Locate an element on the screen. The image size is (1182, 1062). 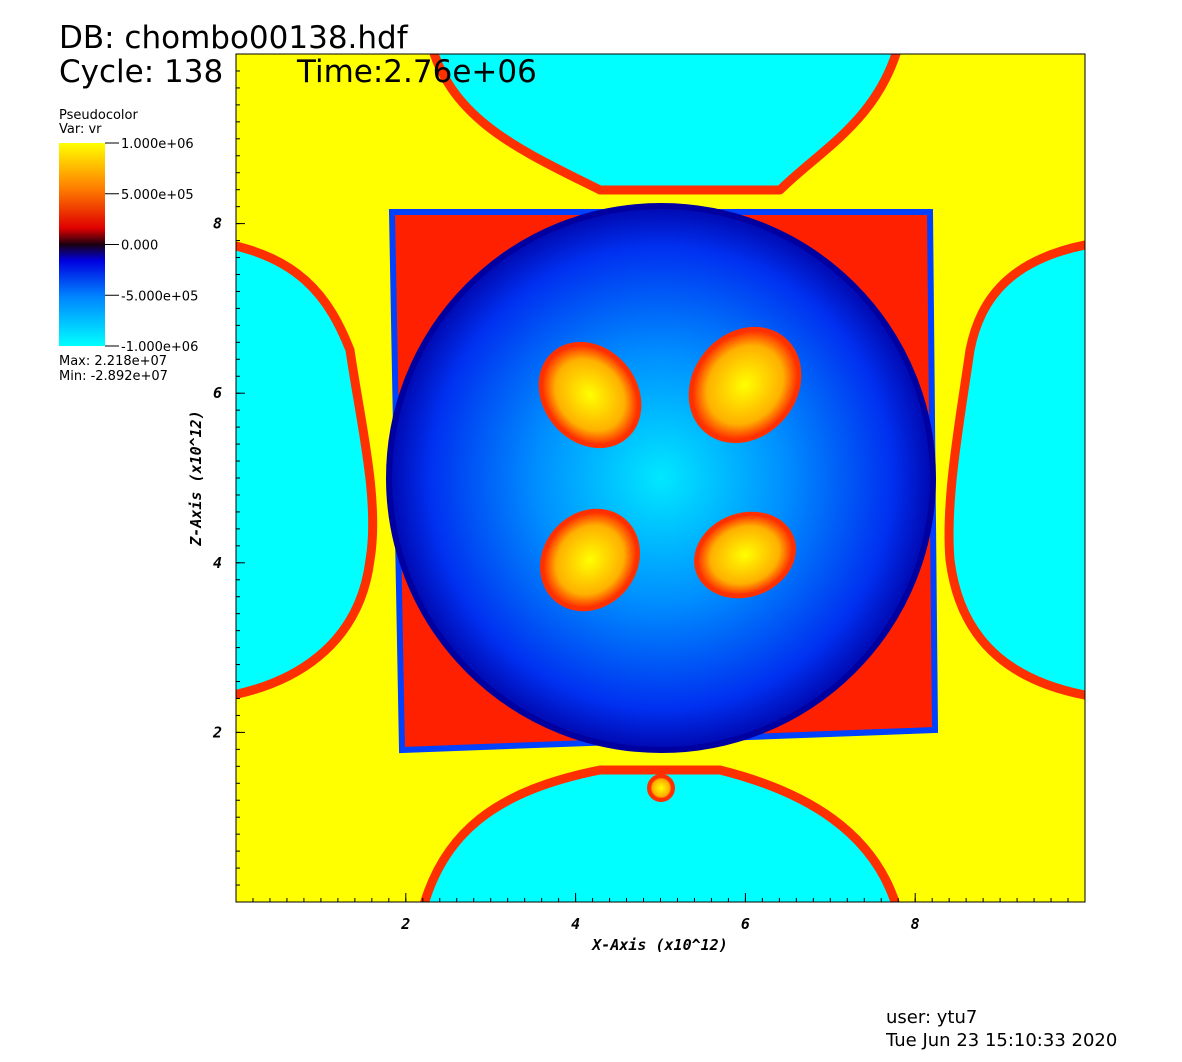
y-tick-label: 4 is located at coordinates (217, 563).